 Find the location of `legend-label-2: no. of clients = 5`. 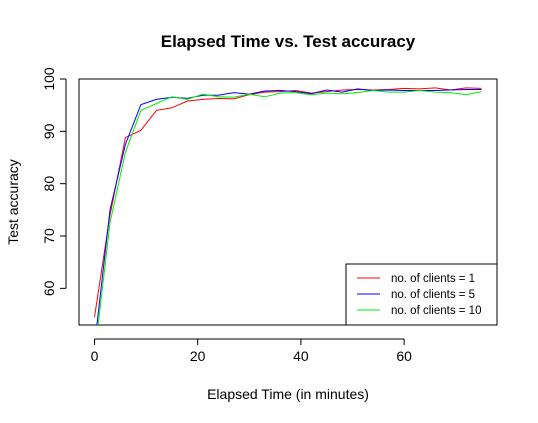

legend-label-2: no. of clients = 5 is located at coordinates (433, 295).